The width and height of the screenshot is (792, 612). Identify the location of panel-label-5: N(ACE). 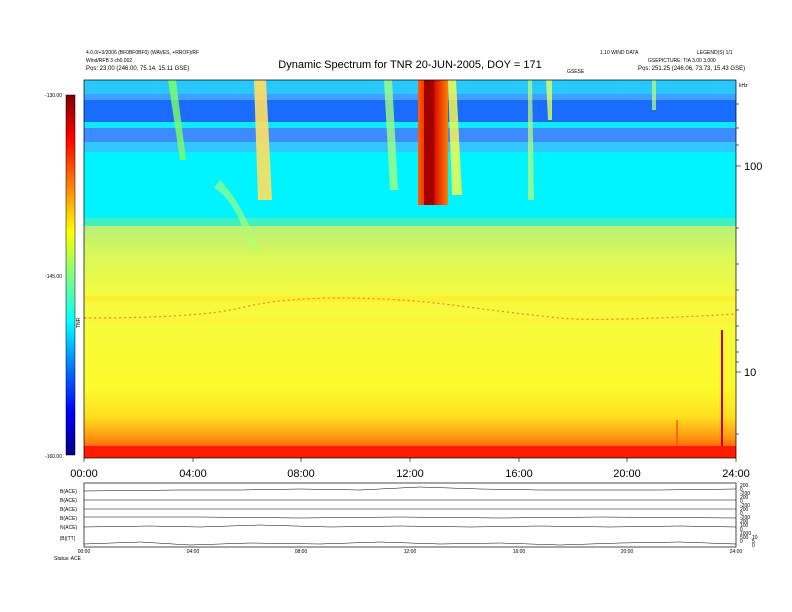
(69, 528).